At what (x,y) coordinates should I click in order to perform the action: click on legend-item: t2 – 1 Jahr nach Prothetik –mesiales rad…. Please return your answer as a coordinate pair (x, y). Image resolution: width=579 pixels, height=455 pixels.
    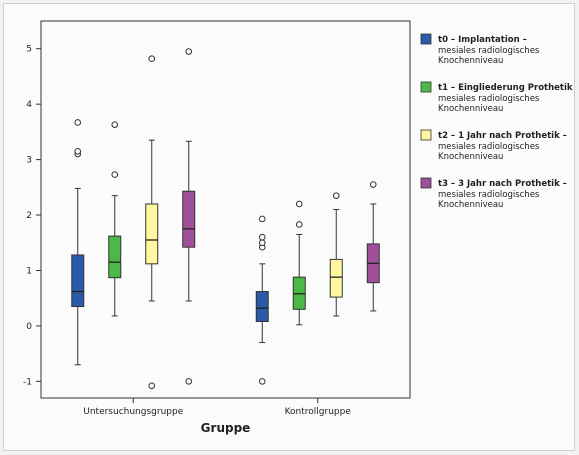
    Looking at the image, I should click on (493, 145).